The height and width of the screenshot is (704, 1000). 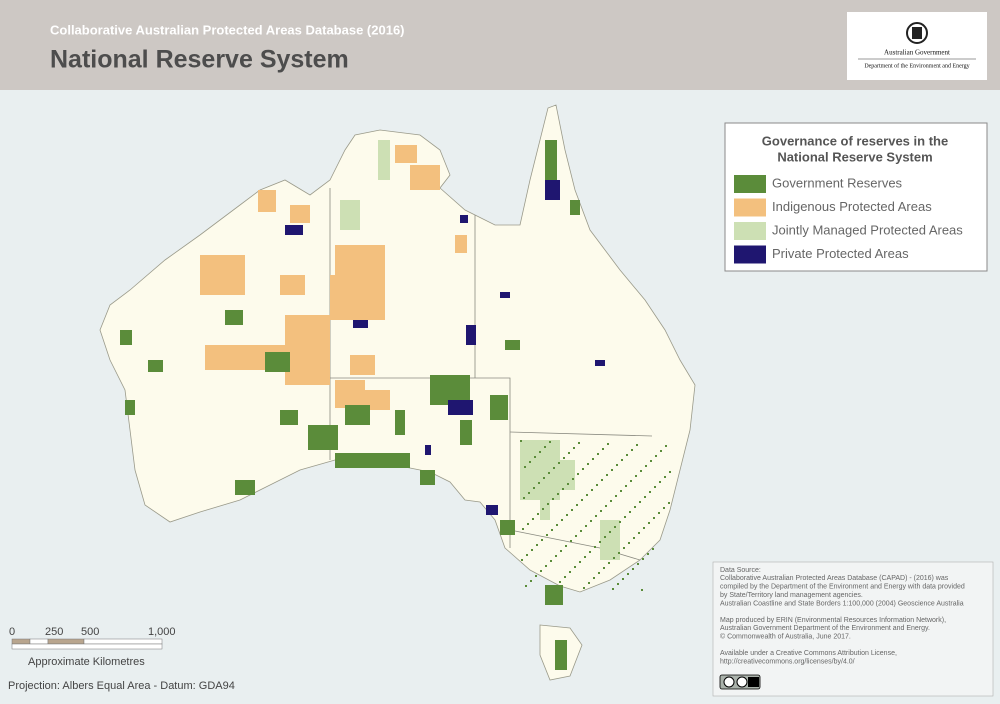 I want to click on scale-bar: 0 250 500 1,000 Approximate Kilometres, so click(x=92, y=647).